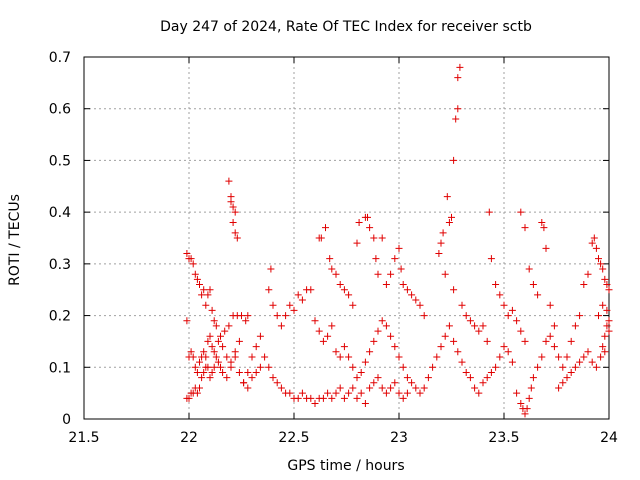 This screenshot has width=640, height=480. Describe the element at coordinates (60, 213) in the screenshot. I see `y-tick-label: 0.4` at that location.